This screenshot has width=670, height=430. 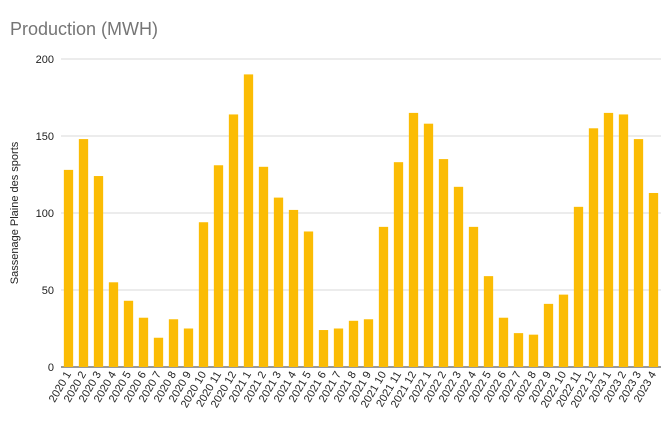 I want to click on y-tick-label: 150, so click(x=45, y=137).